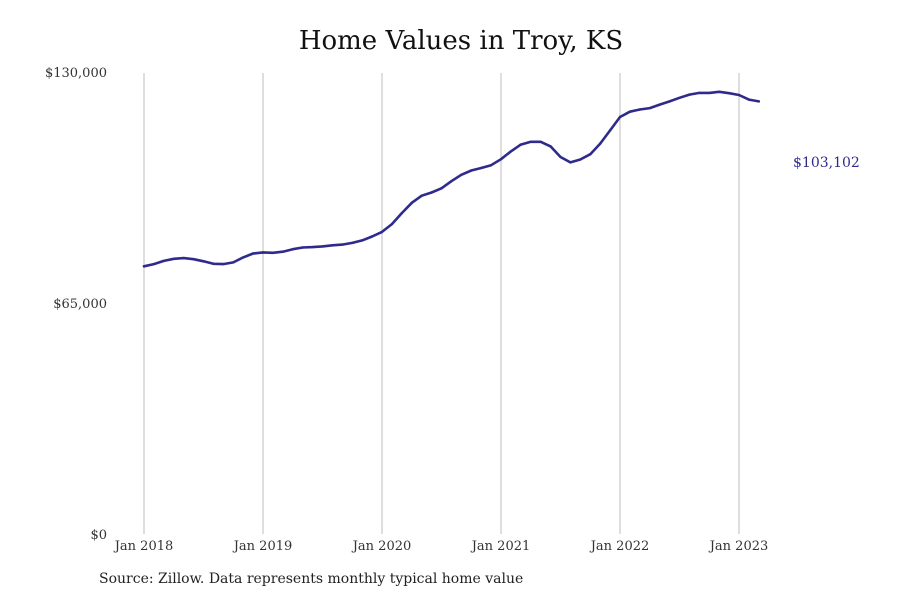  I want to click on chart-title: Home Values in Troy, KS, so click(461, 41).